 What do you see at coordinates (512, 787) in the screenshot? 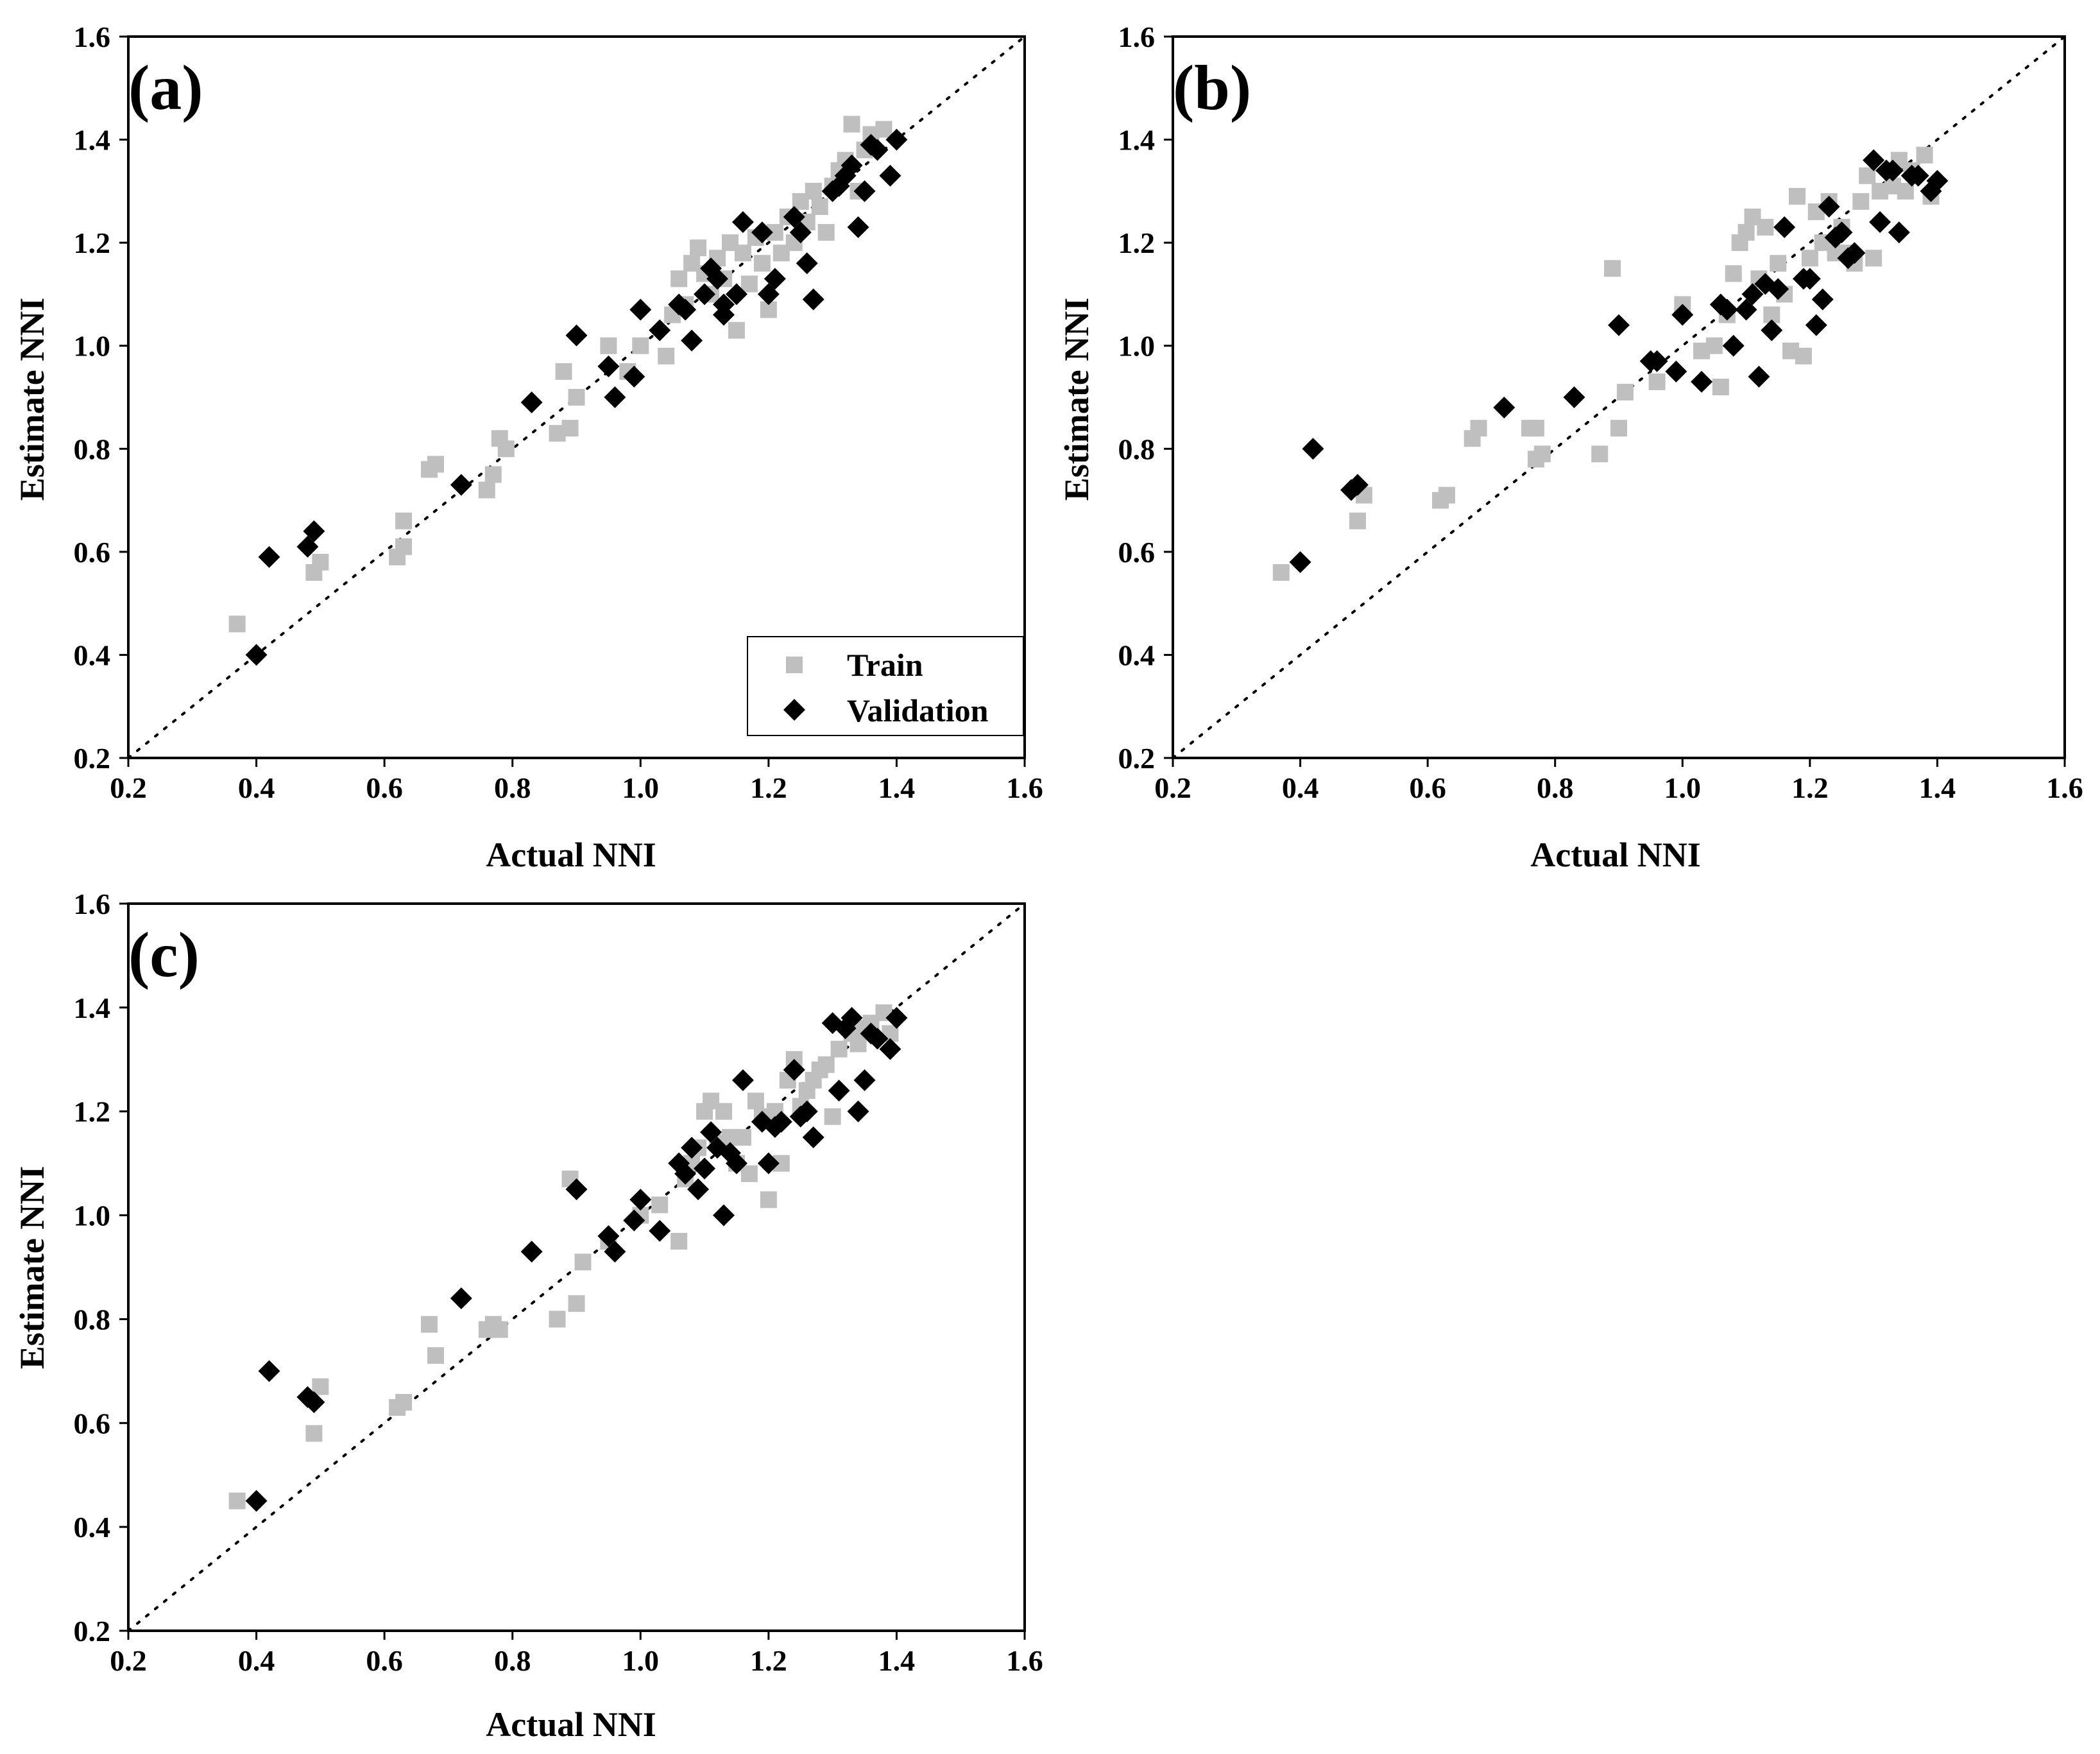
I see `x-tick-label: 0.8` at bounding box center [512, 787].